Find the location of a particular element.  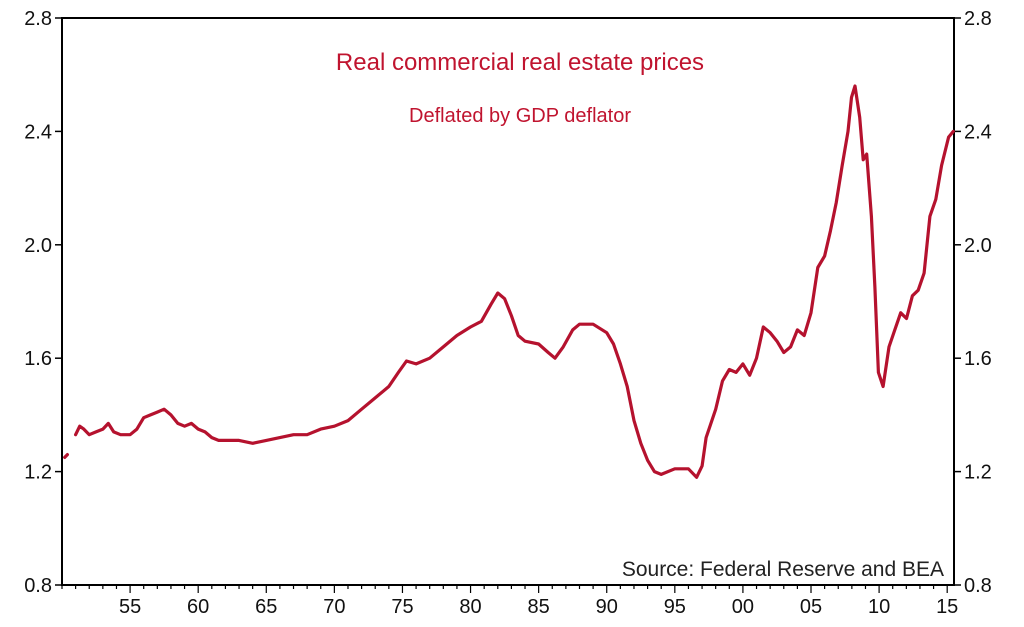

chart-title: Real commercial real estate prices is located at coordinates (520, 62).